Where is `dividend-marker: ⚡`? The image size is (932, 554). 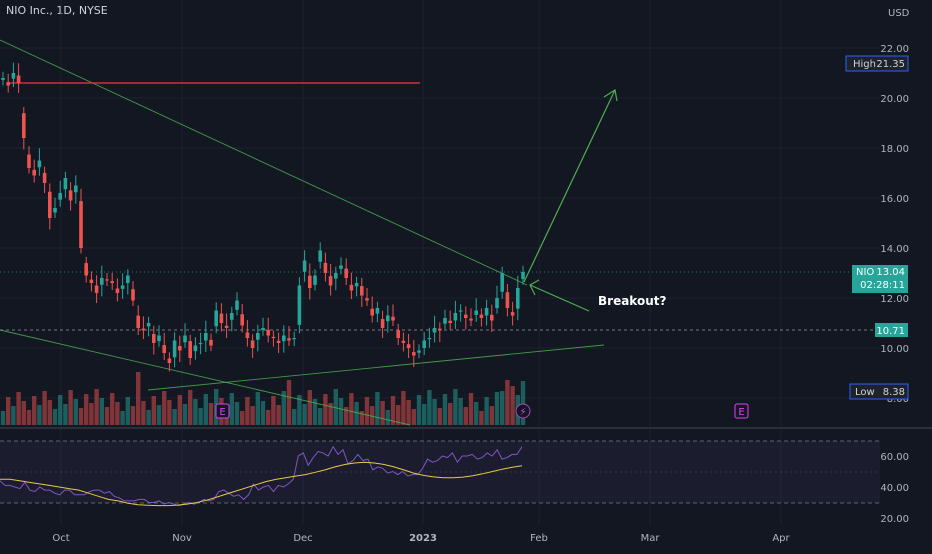
dividend-marker: ⚡ is located at coordinates (523, 411).